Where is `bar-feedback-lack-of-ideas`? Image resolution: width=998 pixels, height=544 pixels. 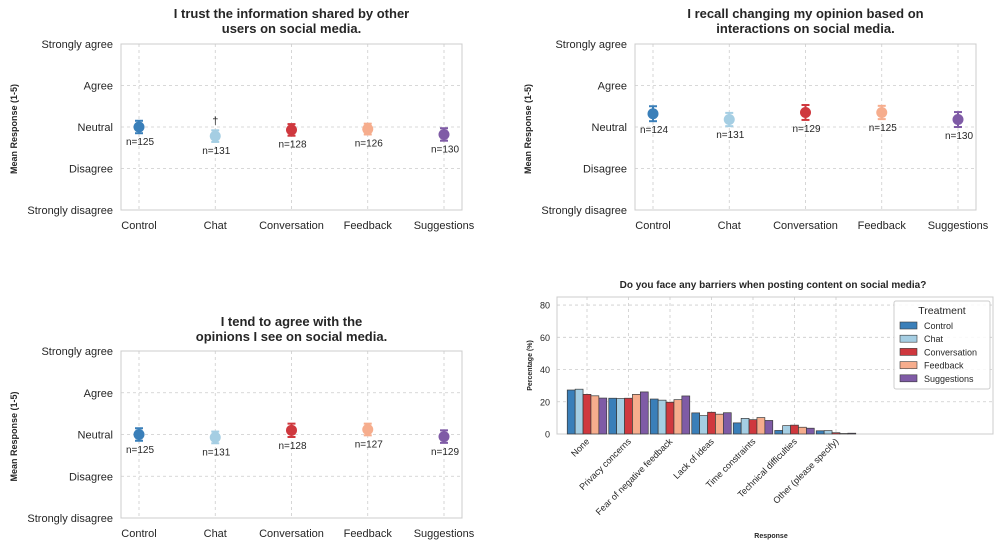 bar-feedback-lack-of-ideas is located at coordinates (719, 424).